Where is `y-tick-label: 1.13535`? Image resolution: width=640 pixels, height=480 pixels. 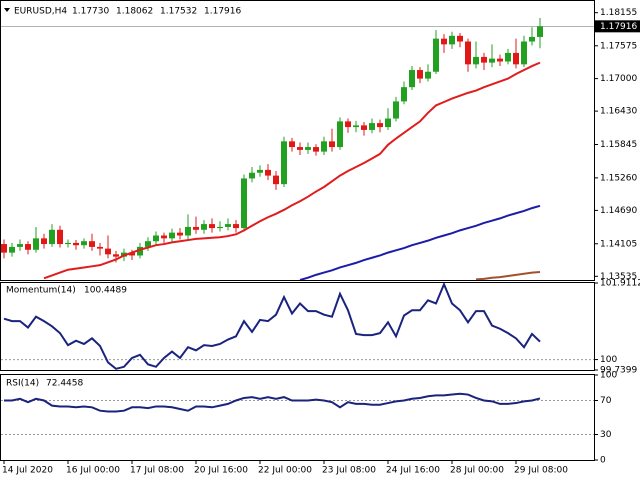 y-tick-label: 1.13535 is located at coordinates (618, 277).